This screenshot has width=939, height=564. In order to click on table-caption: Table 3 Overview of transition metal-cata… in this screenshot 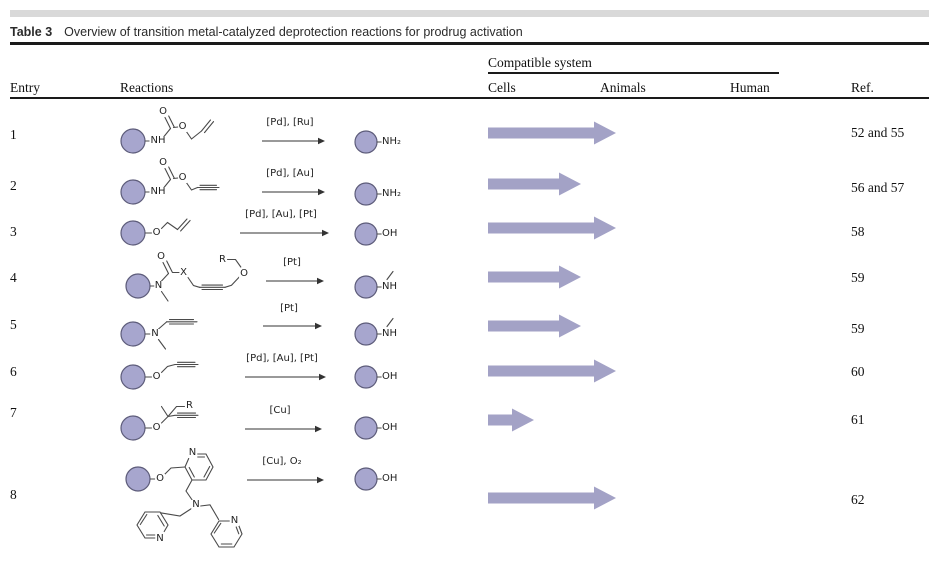, I will do `click(266, 32)`.